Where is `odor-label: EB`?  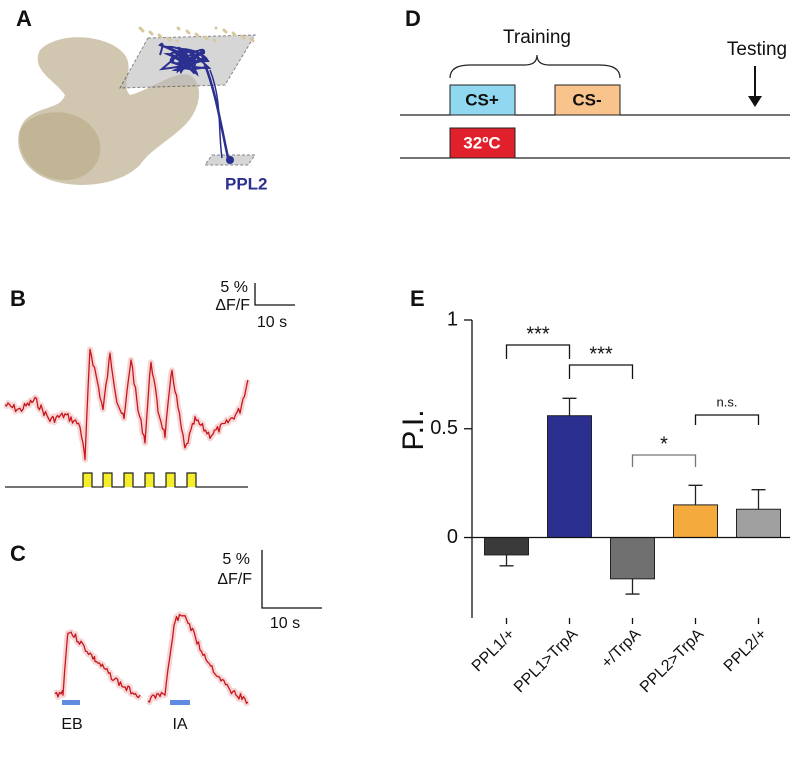 odor-label: EB is located at coordinates (71, 724).